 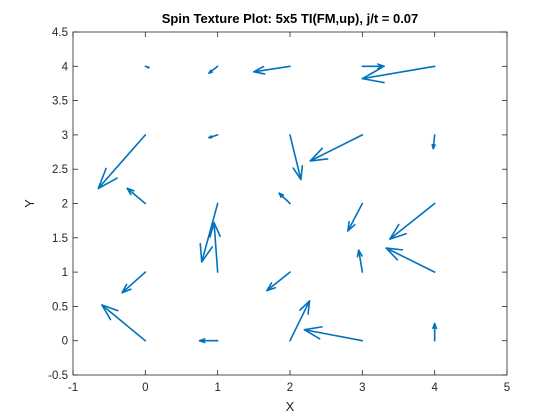 I want to click on y-tick-label: 0.5, so click(x=60, y=307).